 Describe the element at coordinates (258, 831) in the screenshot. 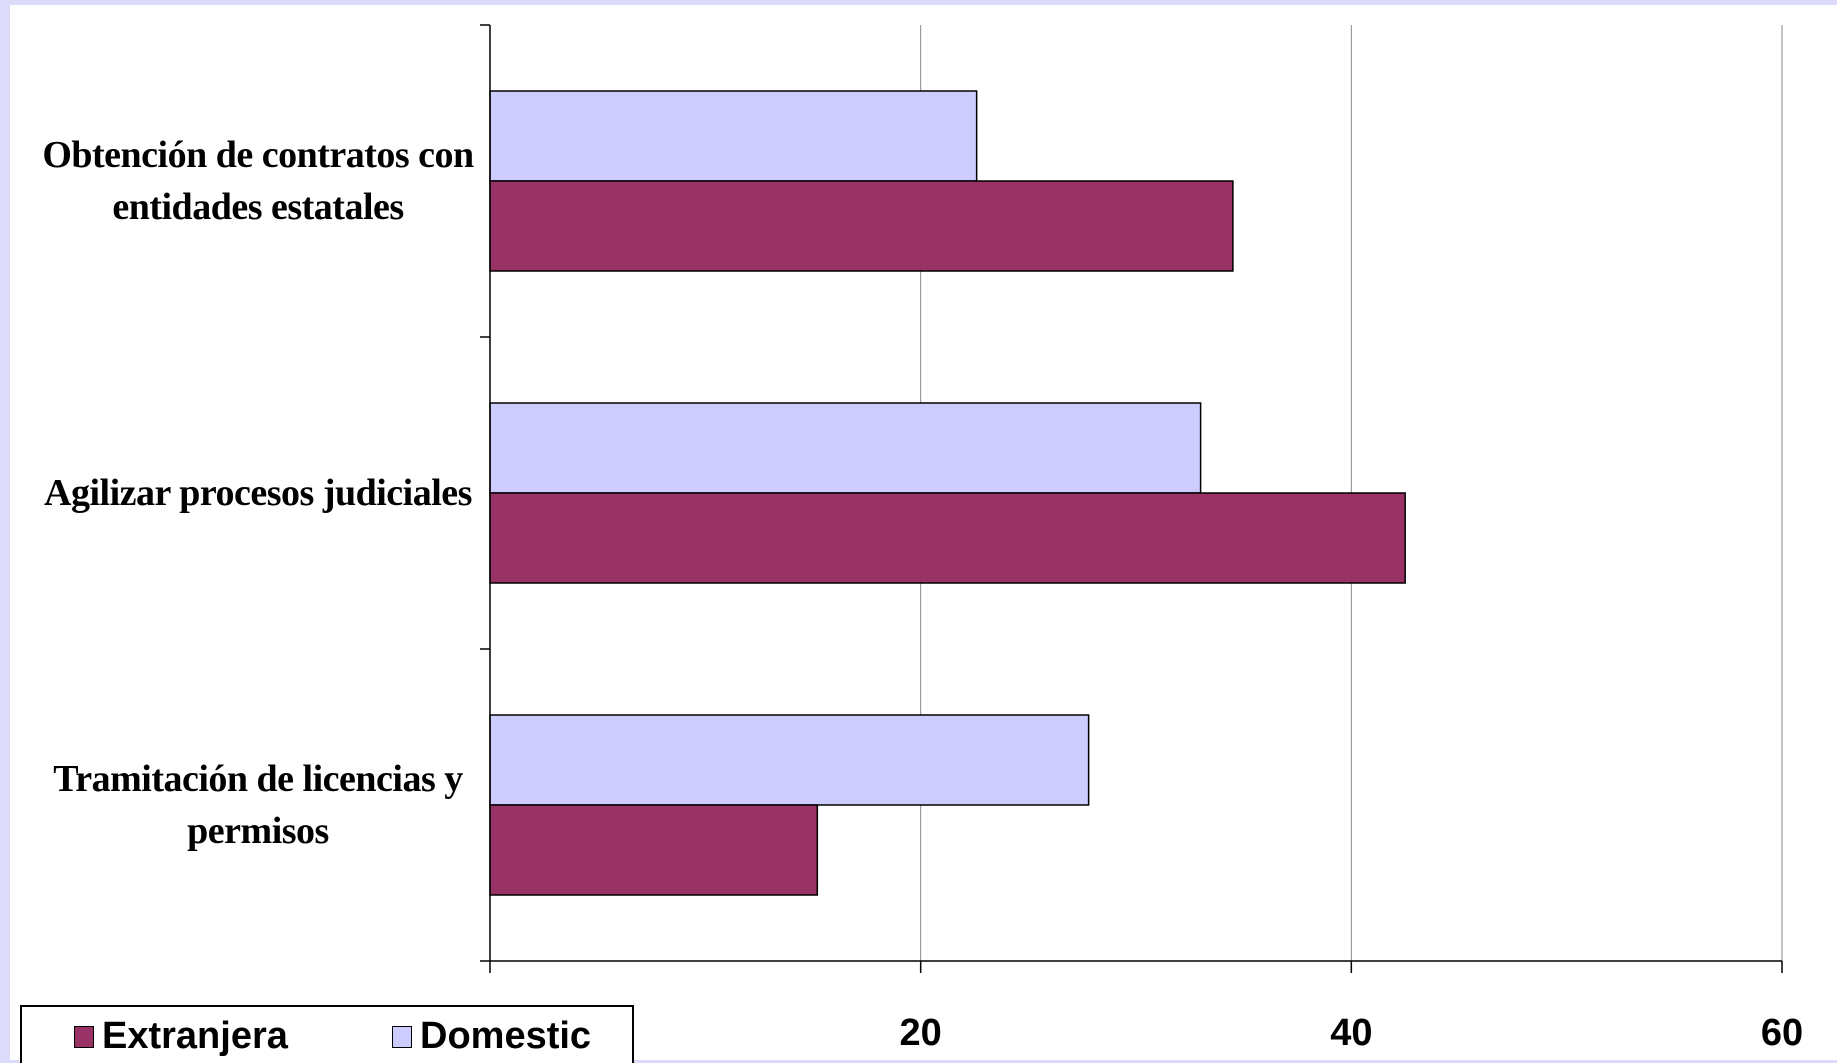

I see `category-label-line: permisos` at that location.